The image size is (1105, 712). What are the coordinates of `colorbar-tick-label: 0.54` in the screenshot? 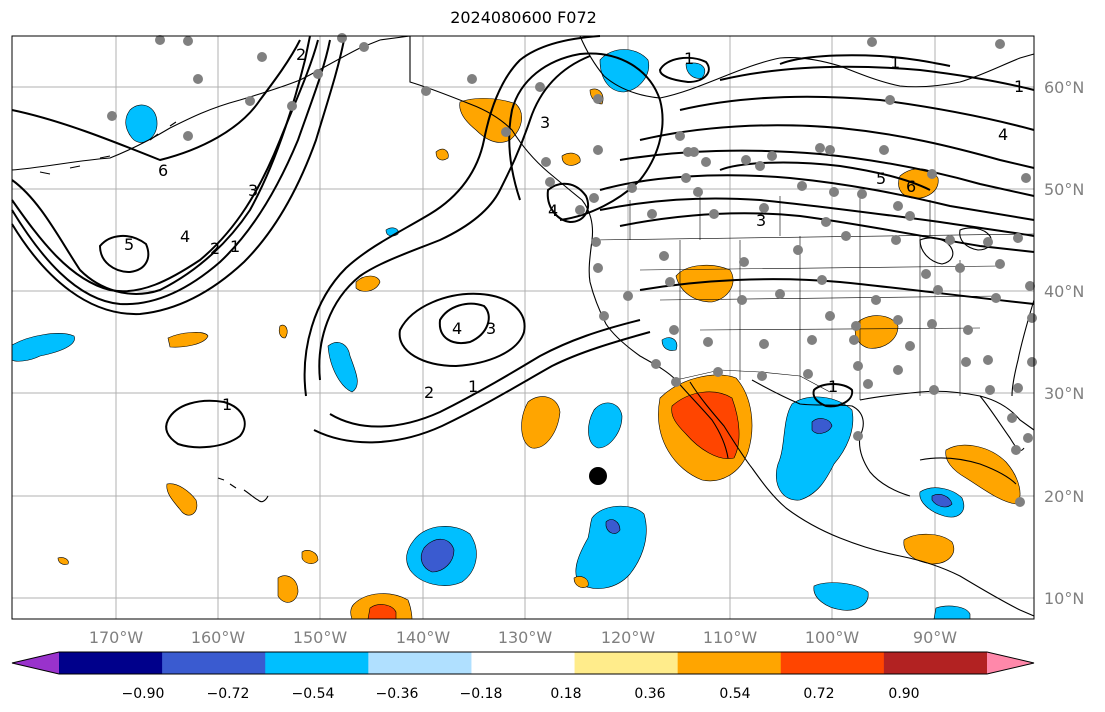 It's located at (734, 694).